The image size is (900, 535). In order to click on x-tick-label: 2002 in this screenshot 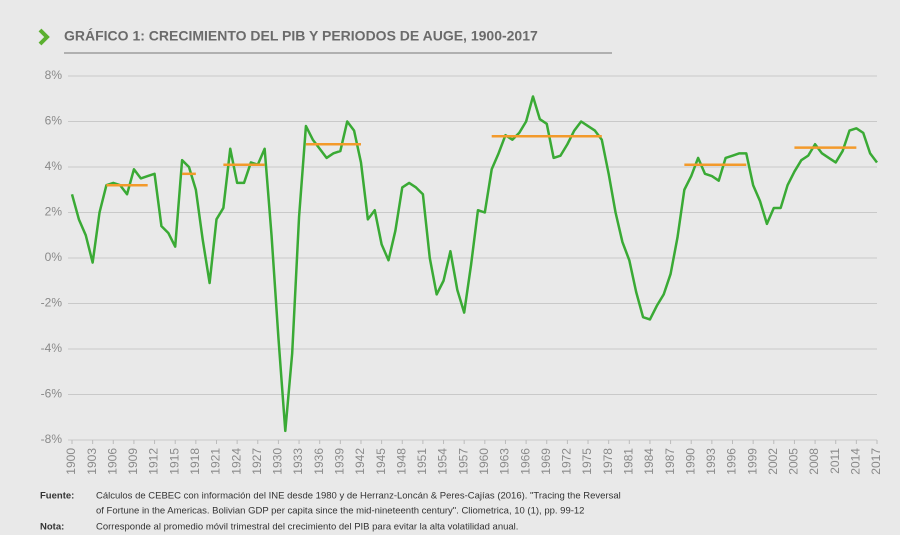, I will do `click(773, 461)`.